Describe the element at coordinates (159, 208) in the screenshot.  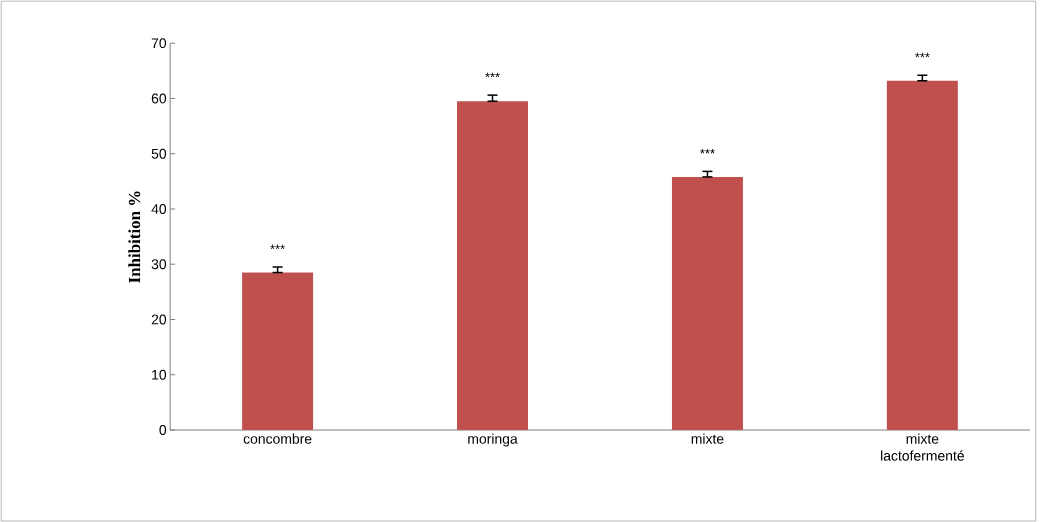
I see `y-tick-label: 40` at that location.